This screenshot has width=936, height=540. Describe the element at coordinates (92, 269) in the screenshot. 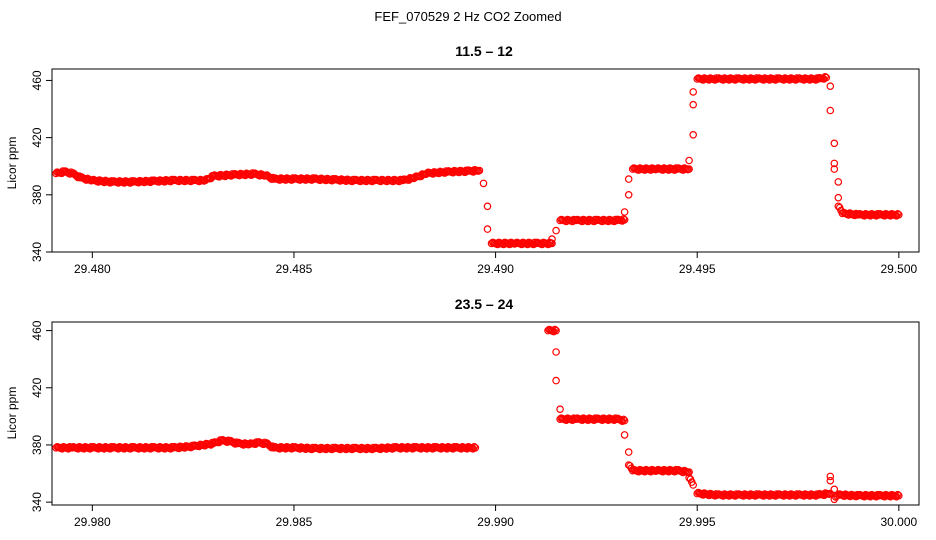

I see `x-tick-label: 29.480` at that location.